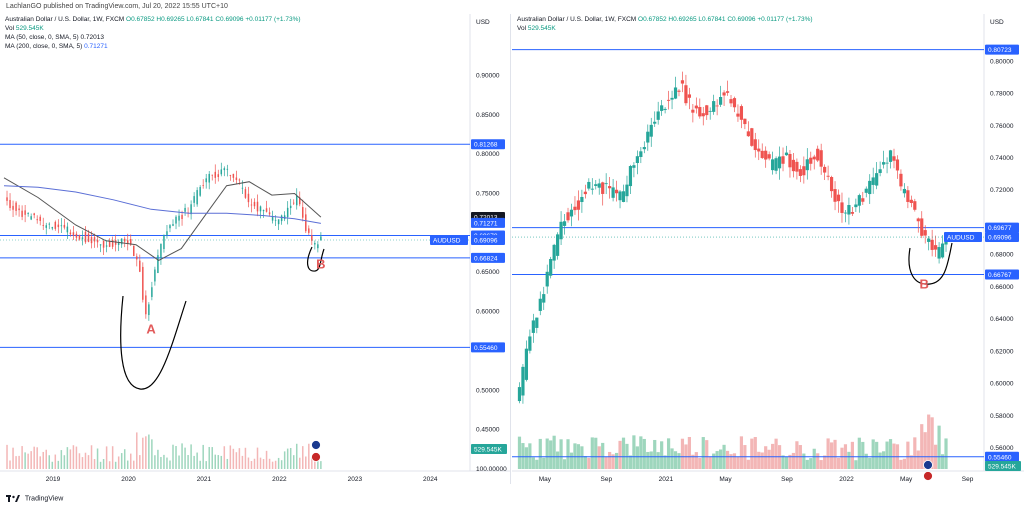 The height and width of the screenshot is (506, 1024). Describe the element at coordinates (906, 479) in the screenshot. I see `x-tick-label: May` at that location.